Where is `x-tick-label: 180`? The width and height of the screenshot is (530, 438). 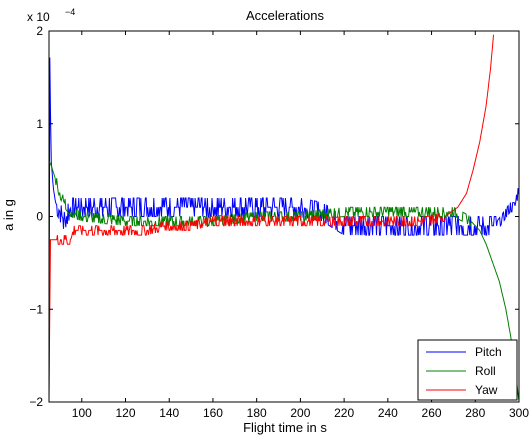 x-tick-label: 180 is located at coordinates (257, 413).